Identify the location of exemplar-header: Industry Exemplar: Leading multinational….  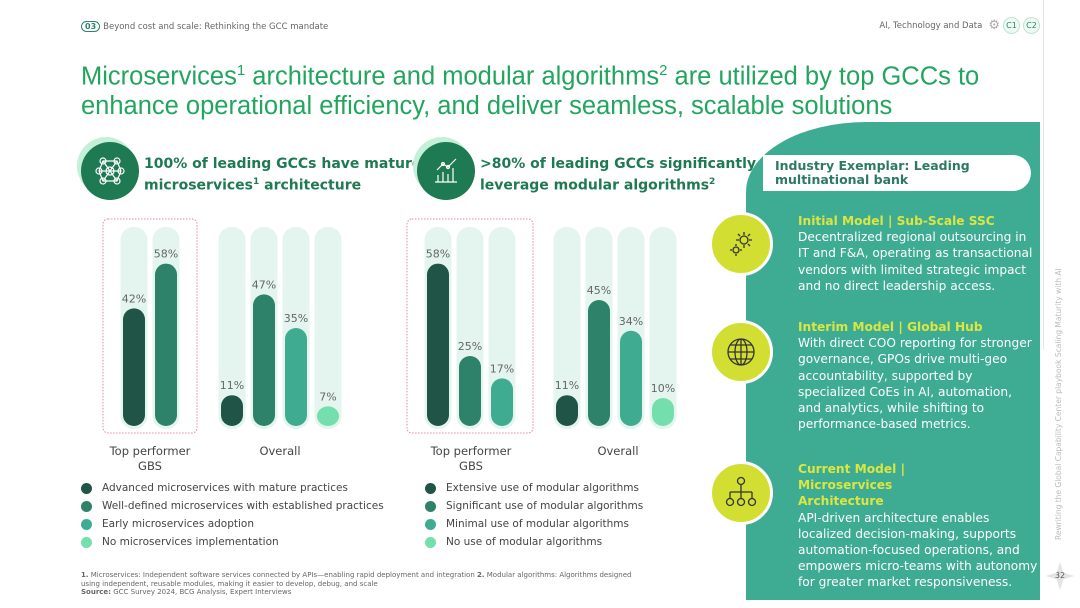
(897, 173).